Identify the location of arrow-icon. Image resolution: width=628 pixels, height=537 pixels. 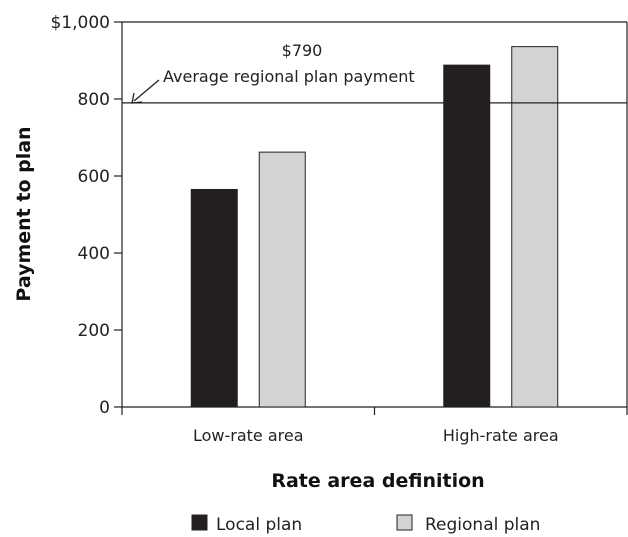
(145, 91).